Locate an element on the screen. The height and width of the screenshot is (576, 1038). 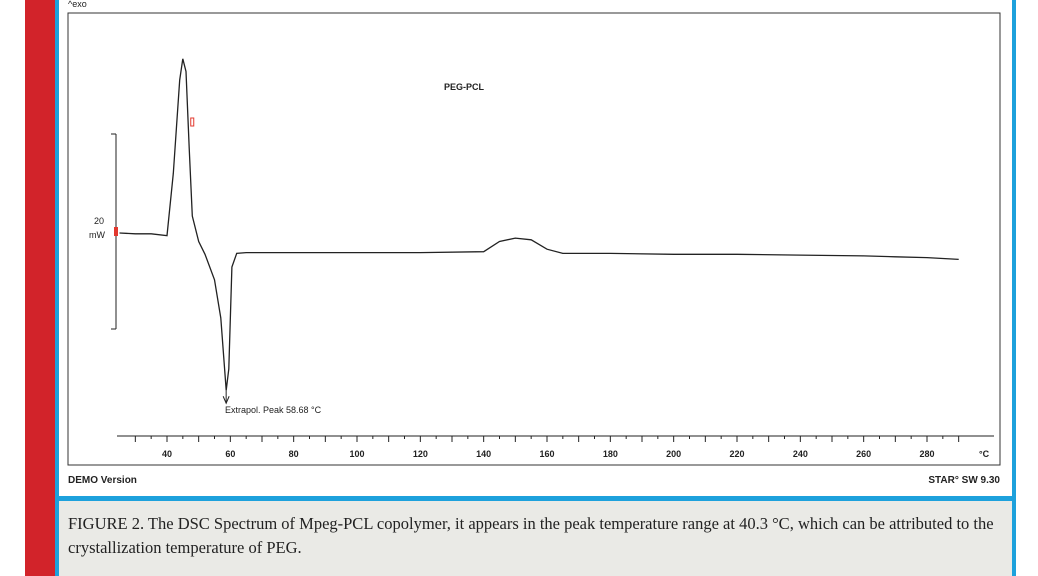
peak-marker is located at coordinates (210, 261).